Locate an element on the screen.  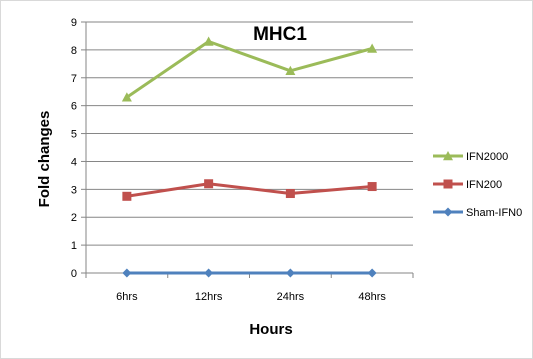
y-tick-label: 8 is located at coordinates (74, 51).